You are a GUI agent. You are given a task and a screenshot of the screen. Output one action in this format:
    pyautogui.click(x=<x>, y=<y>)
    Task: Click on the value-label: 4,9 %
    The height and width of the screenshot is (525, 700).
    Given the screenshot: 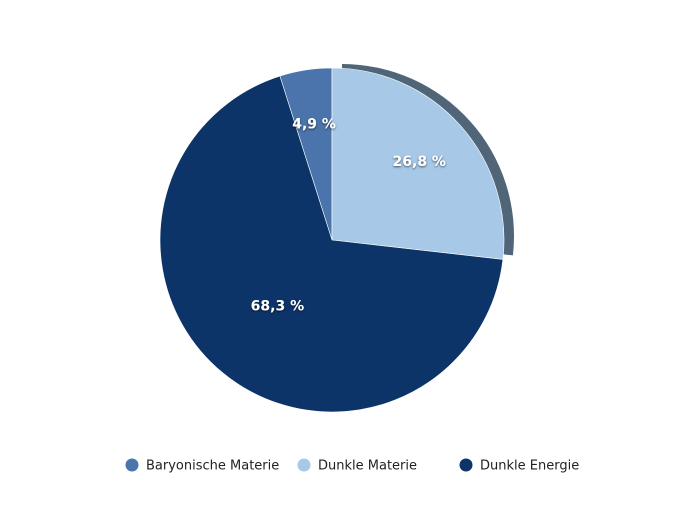 What is the action you would take?
    pyautogui.click(x=314, y=124)
    